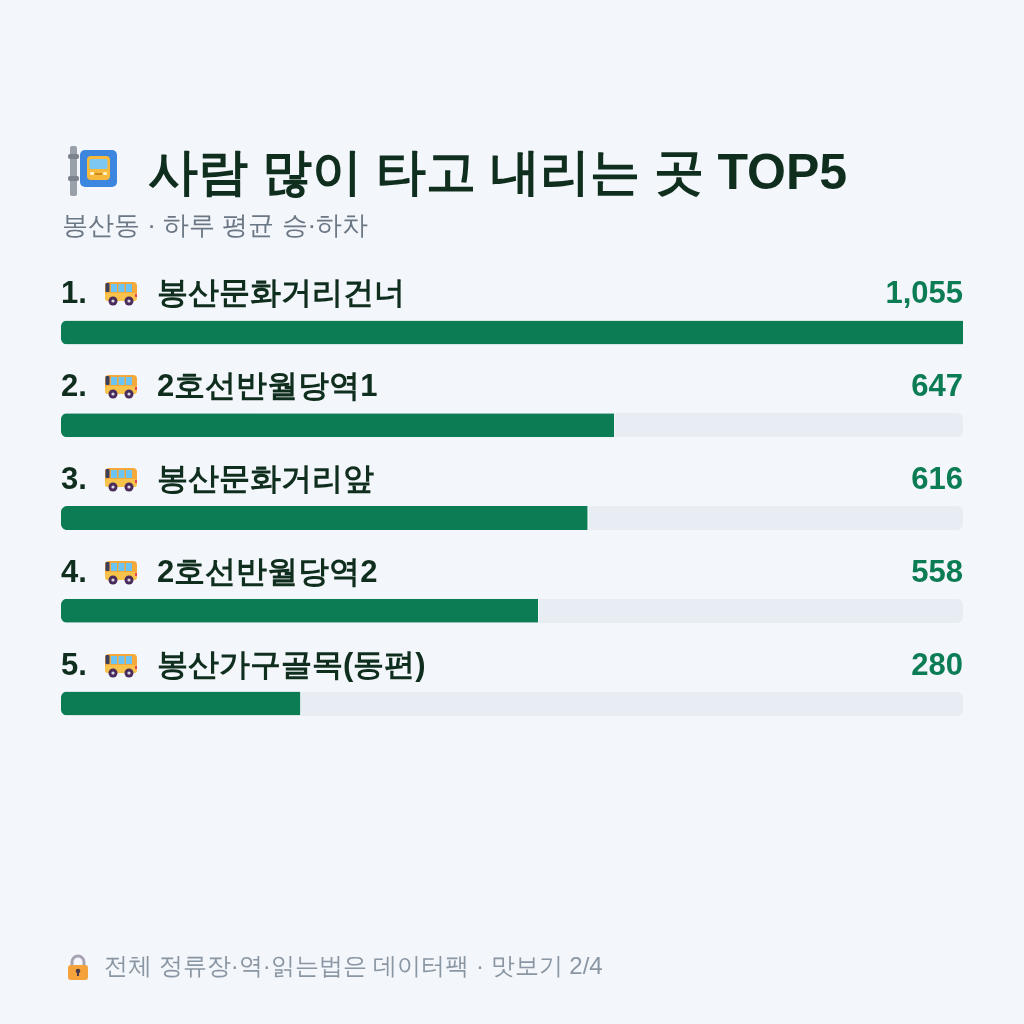 The height and width of the screenshot is (1024, 1024). Describe the element at coordinates (937, 386) in the screenshot. I see `data-label: 647` at that location.